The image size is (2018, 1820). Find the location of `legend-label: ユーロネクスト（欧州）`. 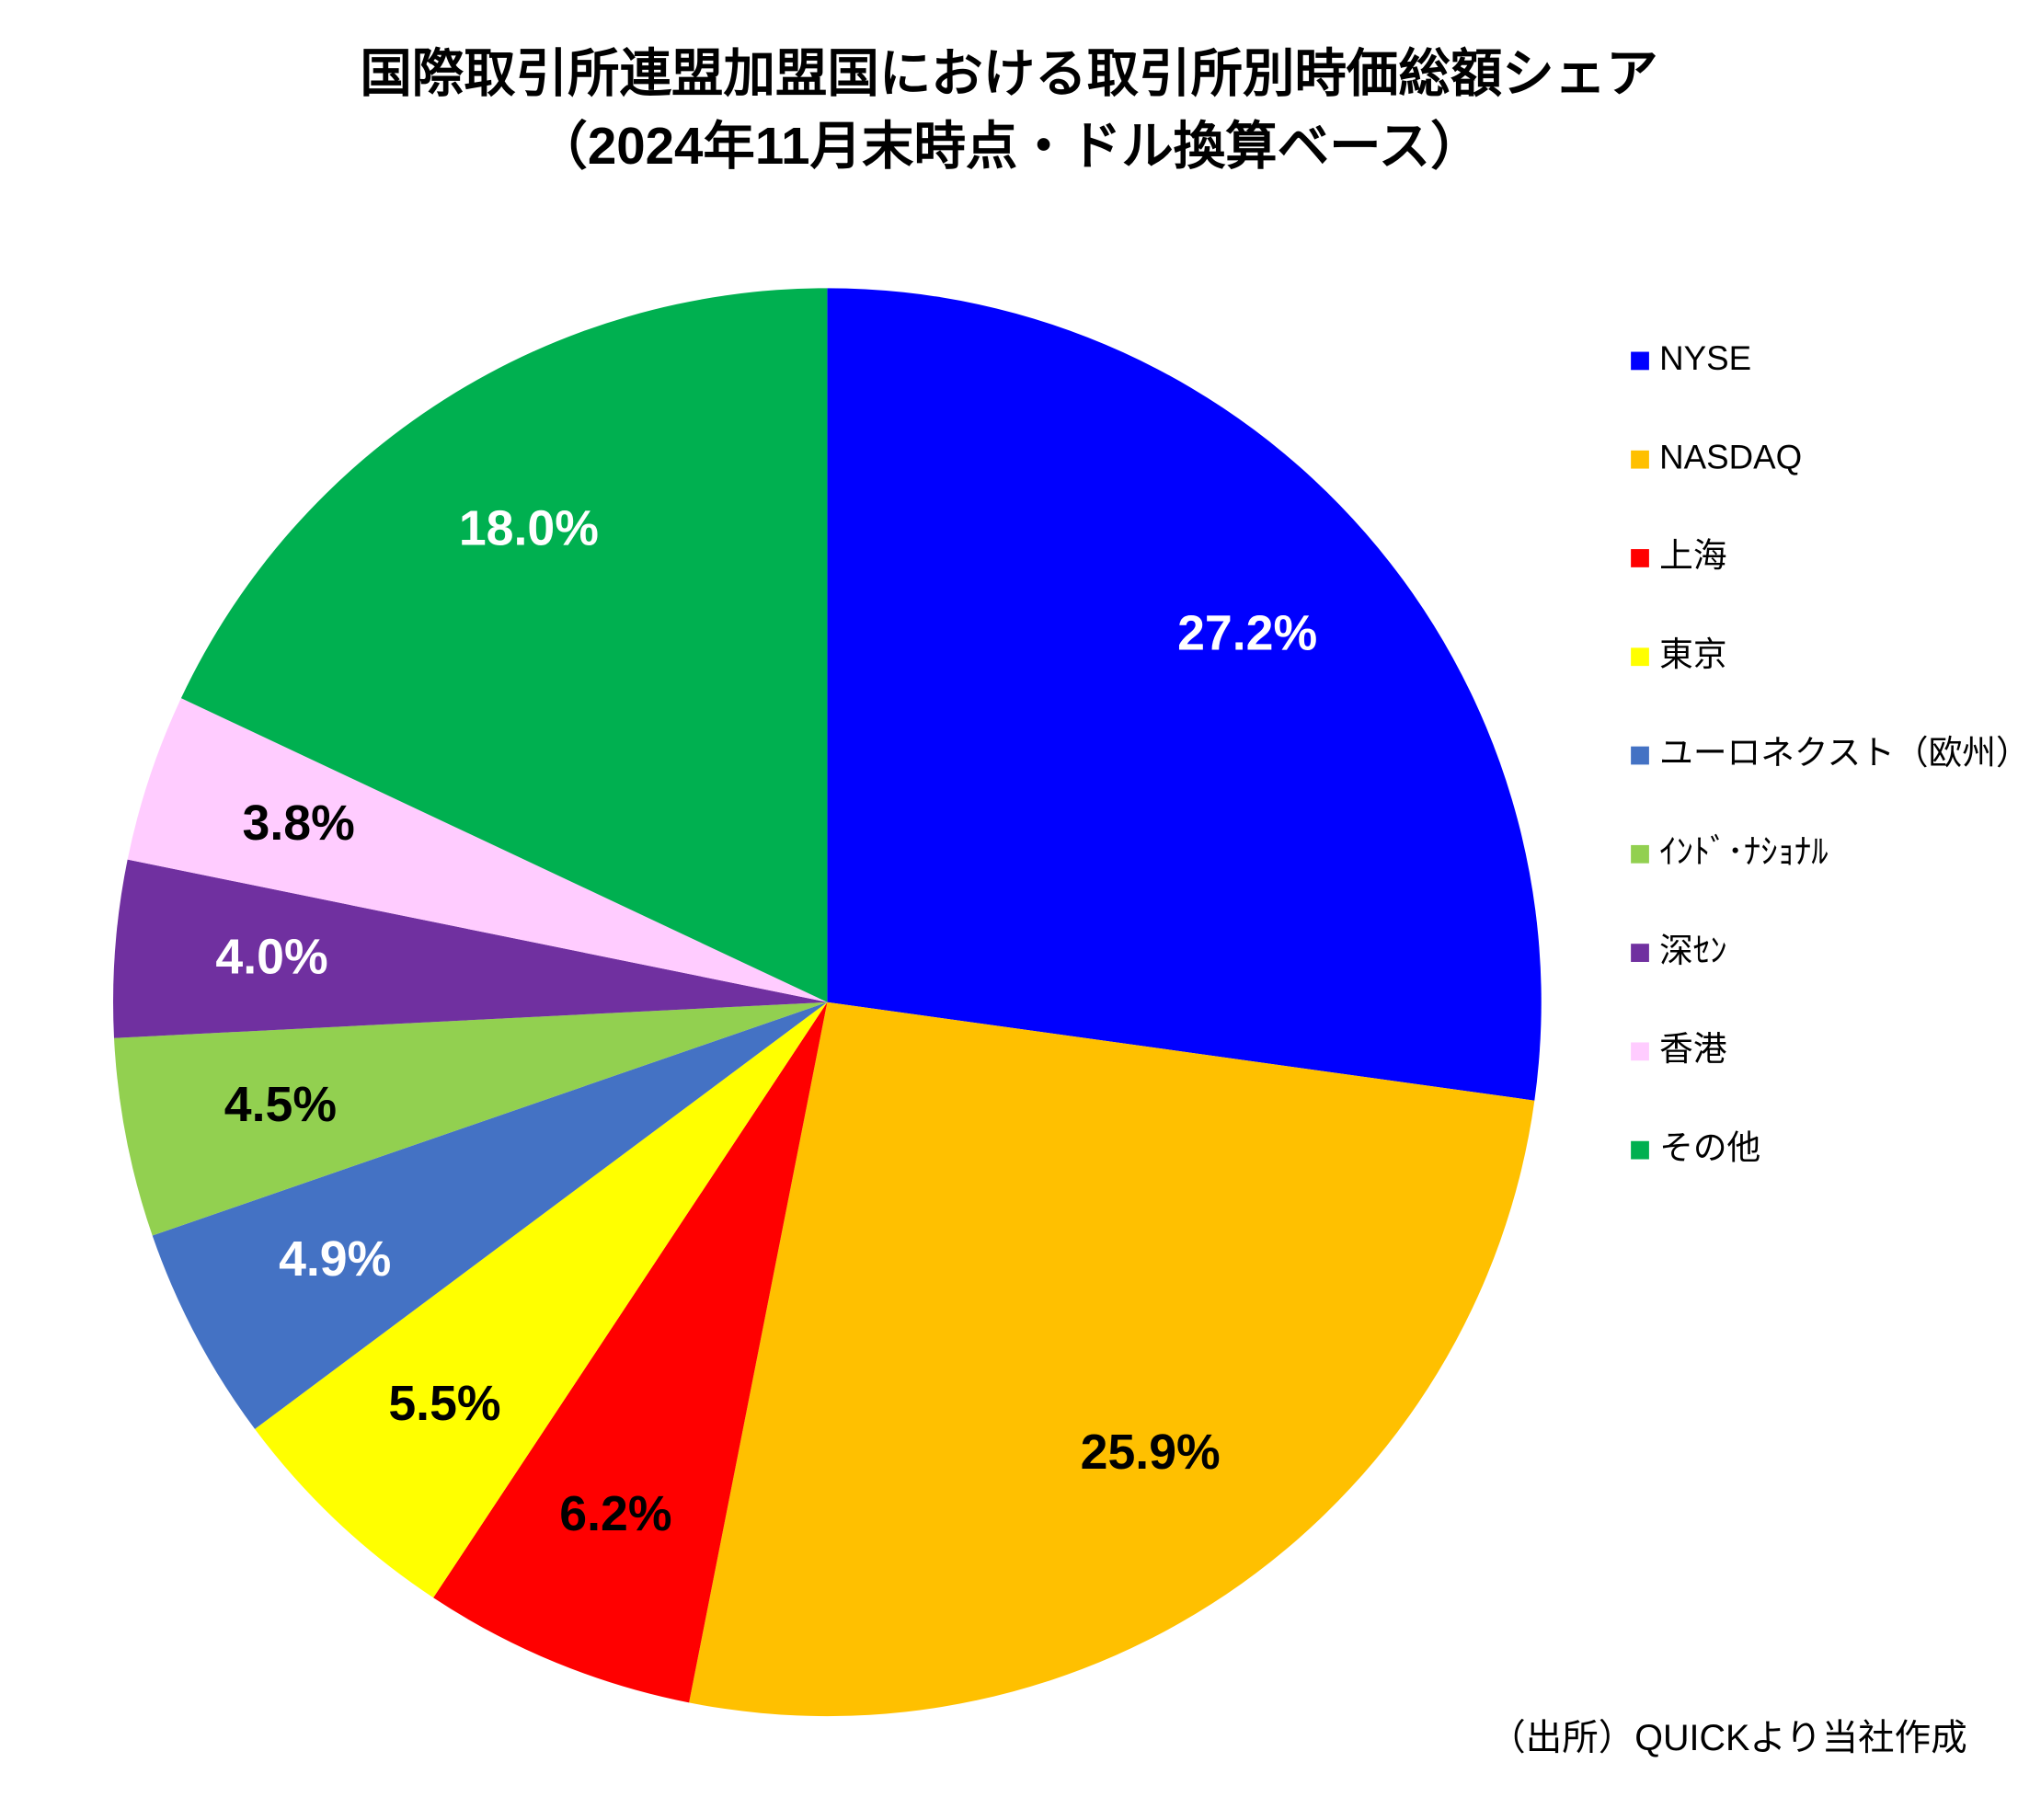

legend-label: ユーロネクスト（欧州） is located at coordinates (1838, 753).